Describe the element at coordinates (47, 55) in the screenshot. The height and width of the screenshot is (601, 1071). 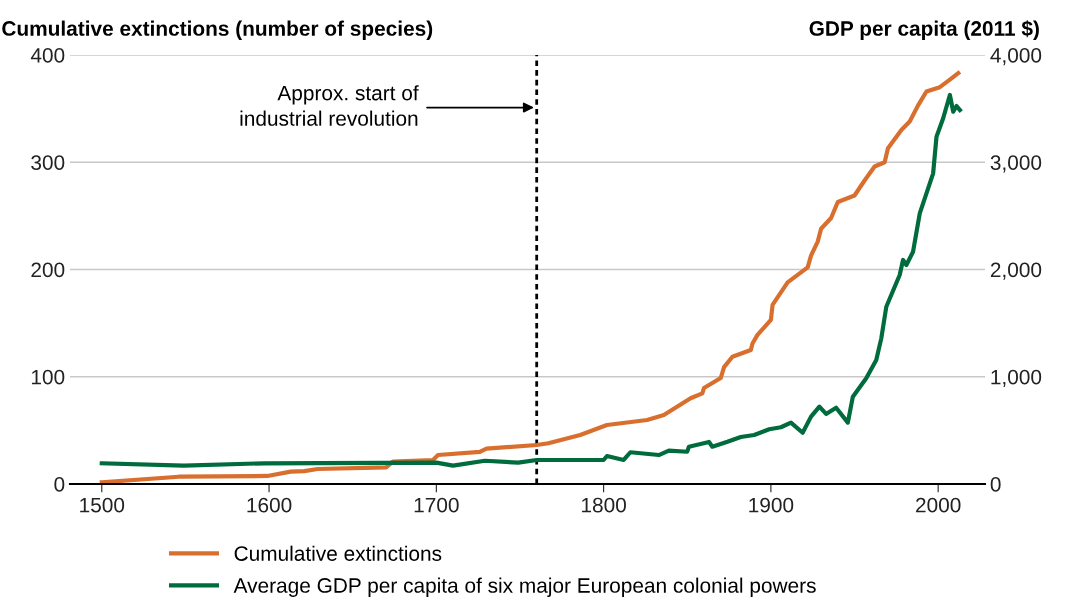
I see `y-tick-label: 400` at that location.